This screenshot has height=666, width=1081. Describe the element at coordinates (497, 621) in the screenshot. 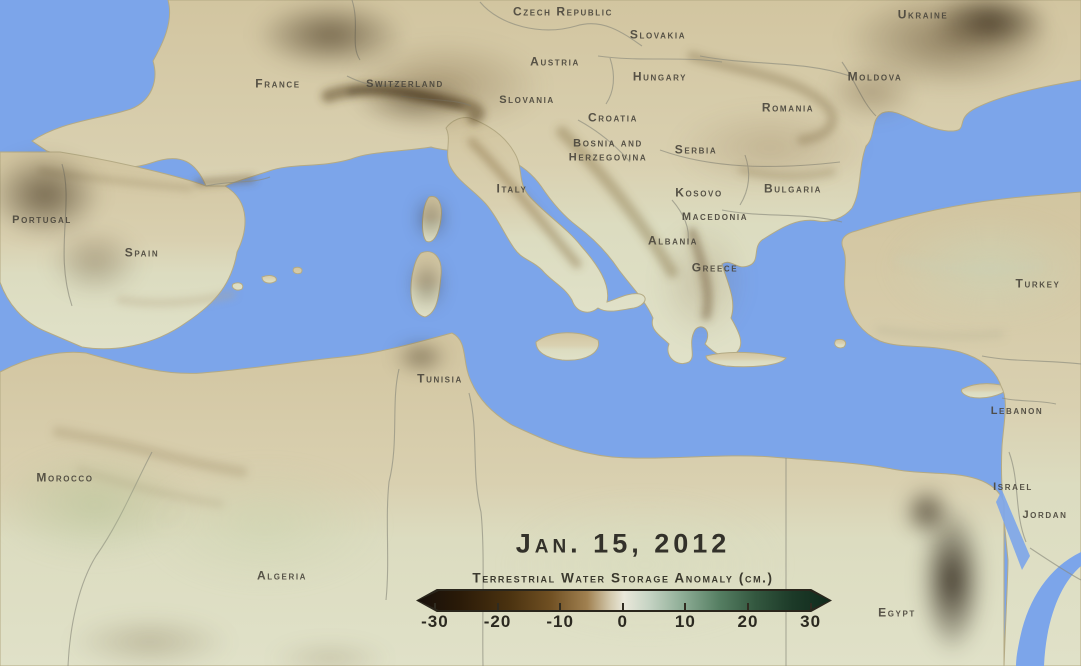

I see `colorbar-tick-label: -20` at that location.